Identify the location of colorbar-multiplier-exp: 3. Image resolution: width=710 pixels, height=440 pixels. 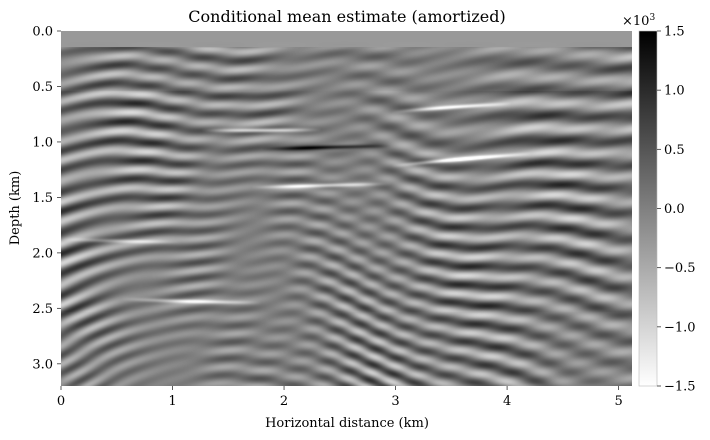
(652, 18).